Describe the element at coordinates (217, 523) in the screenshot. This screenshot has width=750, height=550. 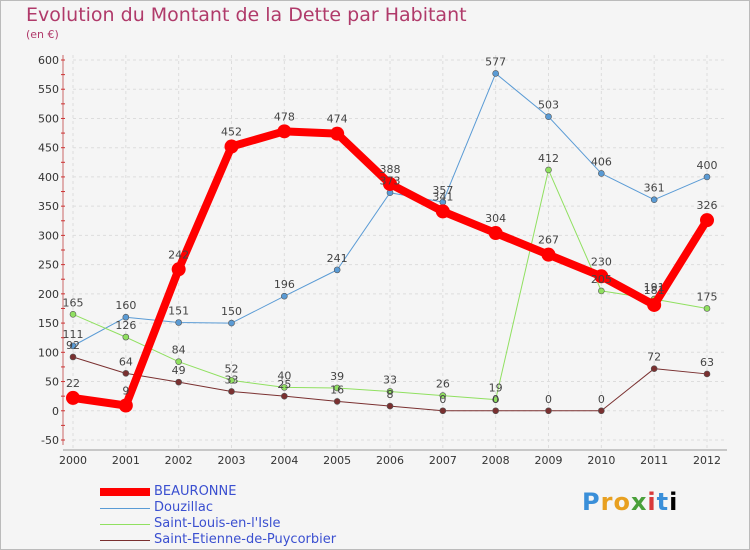
I see `legend-label: Saint-Louis-en-l'Isle` at that location.